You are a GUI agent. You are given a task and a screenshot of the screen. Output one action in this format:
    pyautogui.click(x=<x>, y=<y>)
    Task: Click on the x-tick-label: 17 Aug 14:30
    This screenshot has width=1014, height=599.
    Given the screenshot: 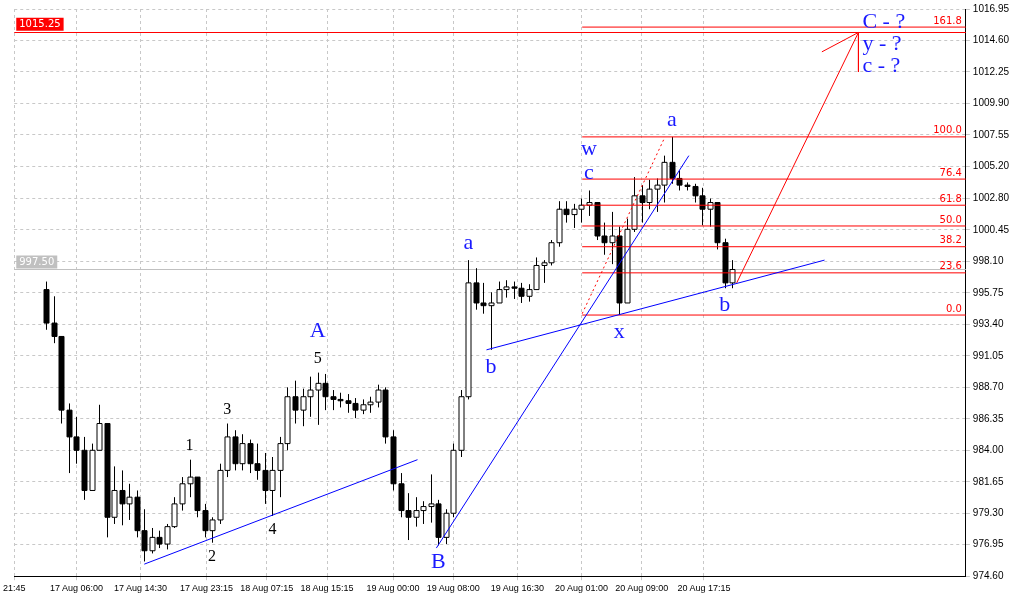 What is the action you would take?
    pyautogui.click(x=140, y=588)
    